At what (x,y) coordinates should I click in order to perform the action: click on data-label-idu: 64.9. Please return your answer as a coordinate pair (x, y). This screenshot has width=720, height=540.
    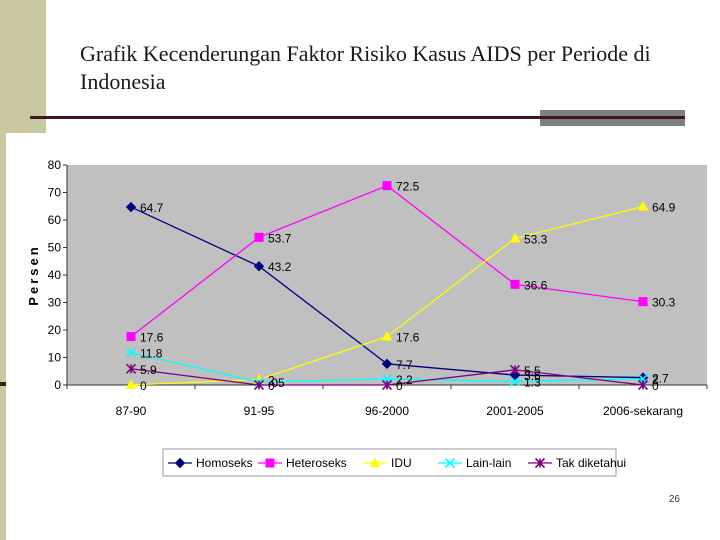
    Looking at the image, I should click on (664, 208).